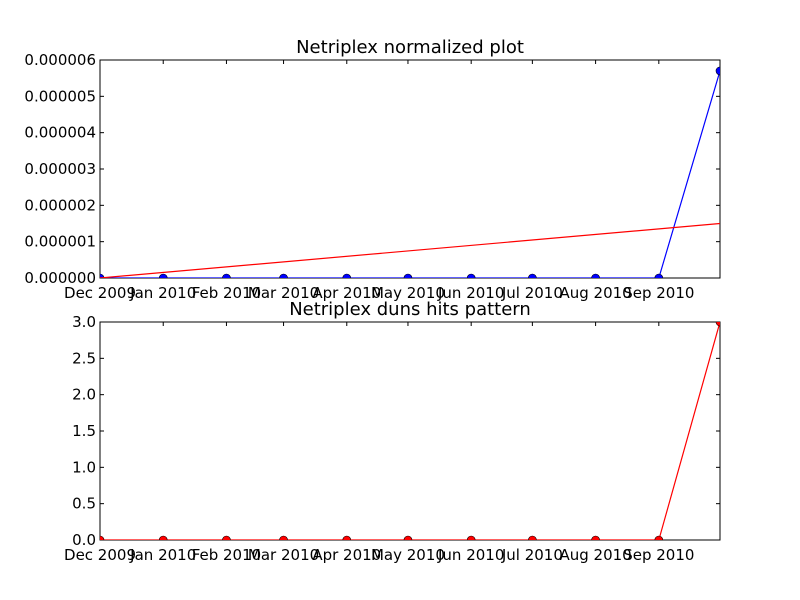 The image size is (800, 600). Describe the element at coordinates (60, 242) in the screenshot. I see `y-tick-label: 0.000001` at that location.